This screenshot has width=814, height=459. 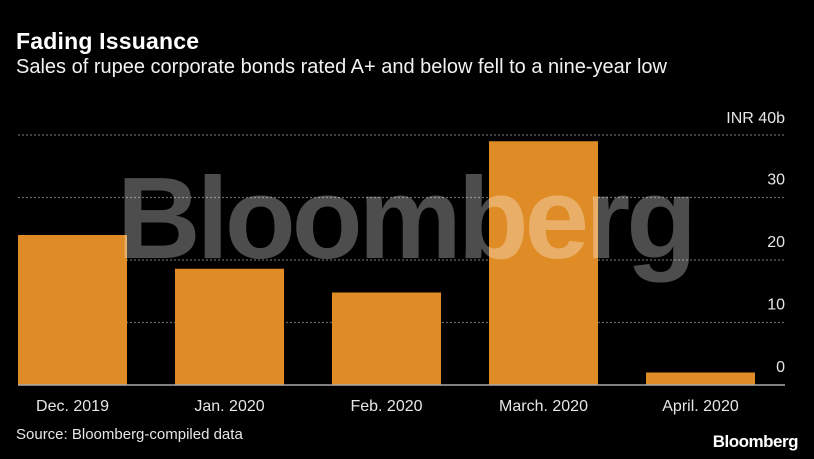 What do you see at coordinates (72, 406) in the screenshot?
I see `x-tick-label: Dec. 2019` at bounding box center [72, 406].